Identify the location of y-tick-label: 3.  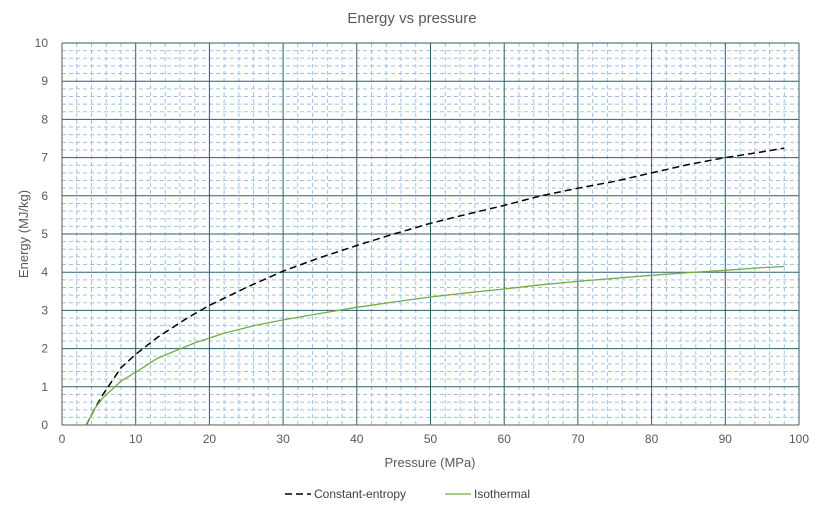
(44, 310).